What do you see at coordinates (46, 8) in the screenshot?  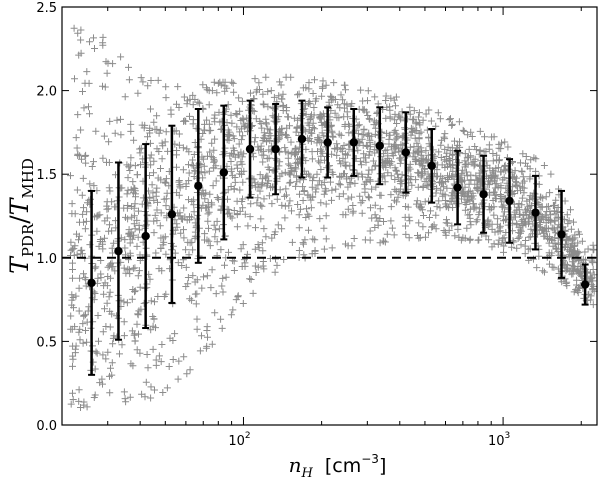 I see `y-tick-label: 2.5` at bounding box center [46, 8].